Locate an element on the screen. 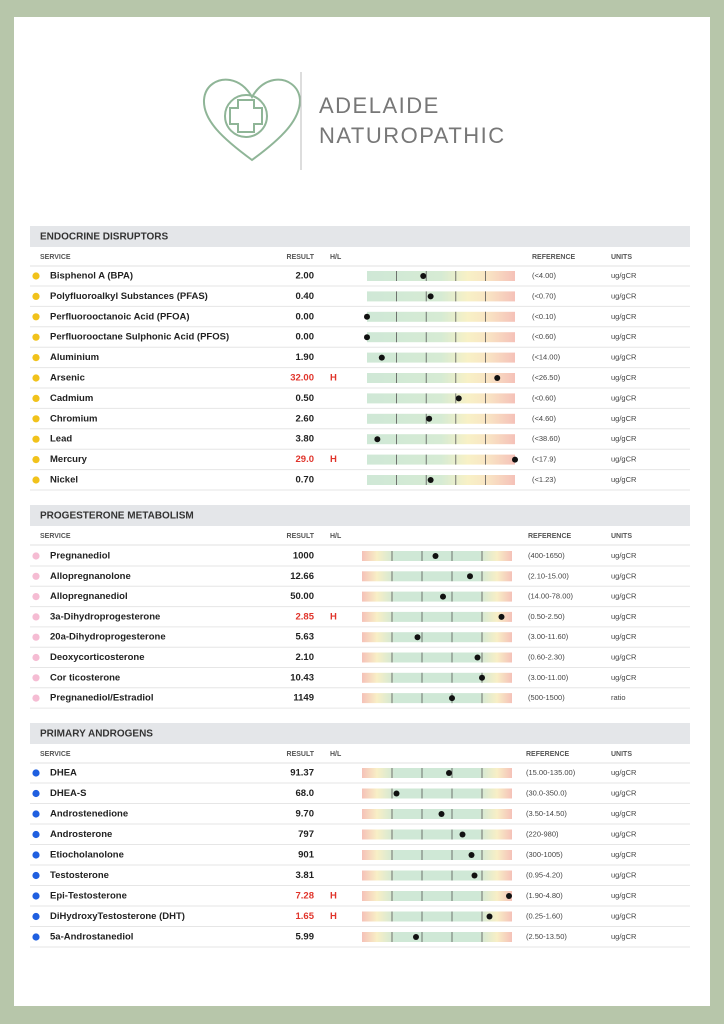 The width and height of the screenshot is (724, 1024). service-name: Androstenedione is located at coordinates (89, 814).